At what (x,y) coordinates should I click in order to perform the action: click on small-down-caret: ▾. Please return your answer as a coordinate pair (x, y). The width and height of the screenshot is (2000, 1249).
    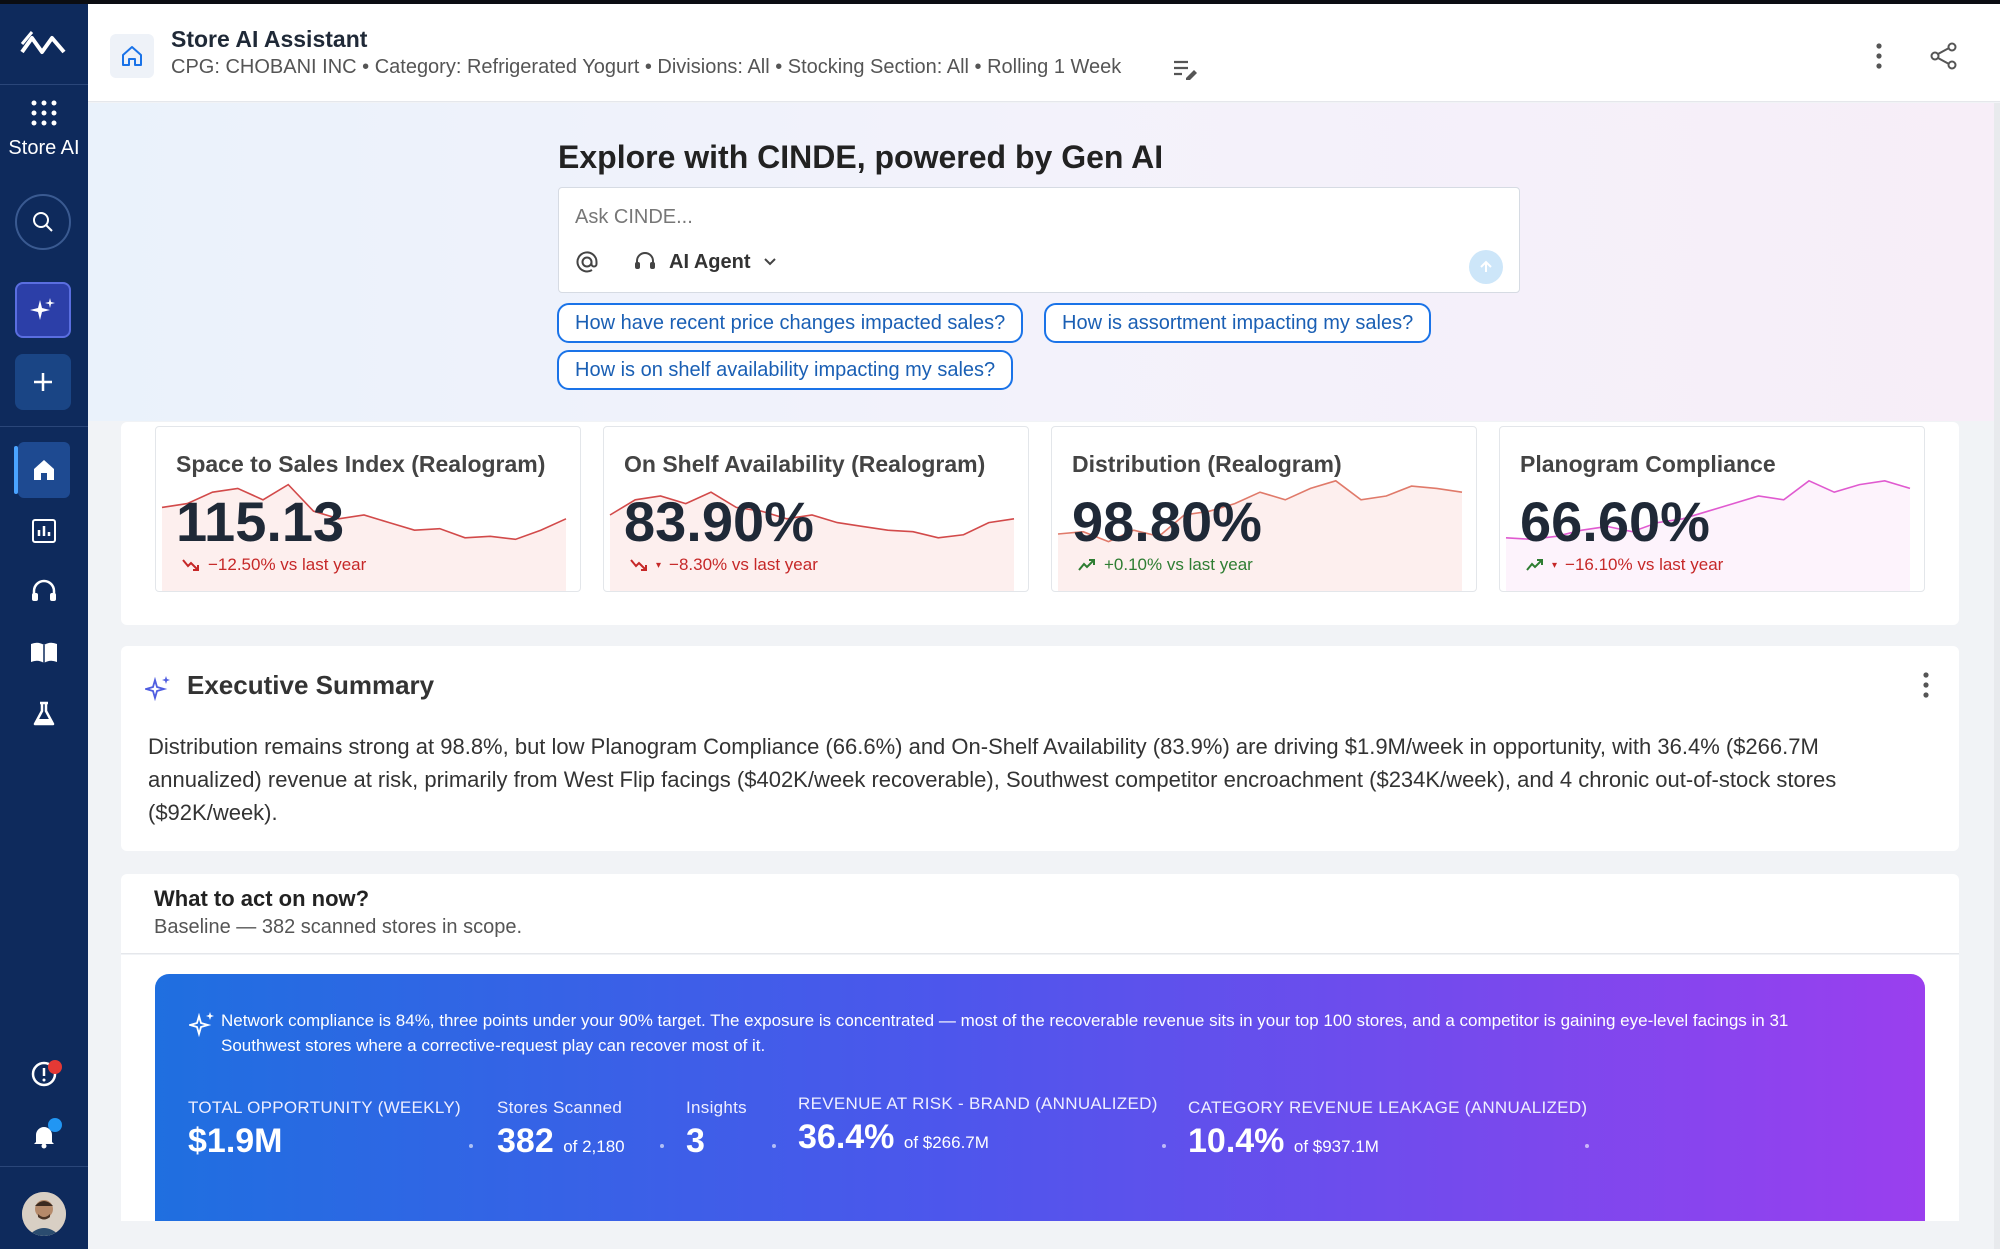
    Looking at the image, I should click on (1555, 565).